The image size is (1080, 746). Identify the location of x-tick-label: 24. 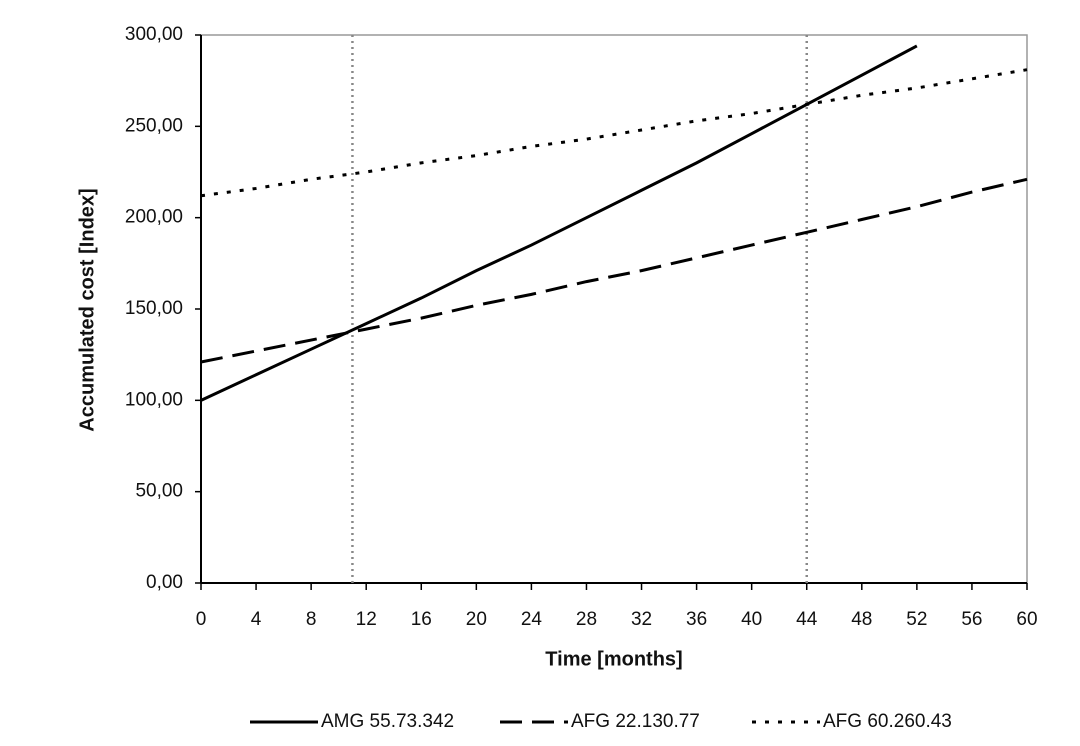
(532, 619).